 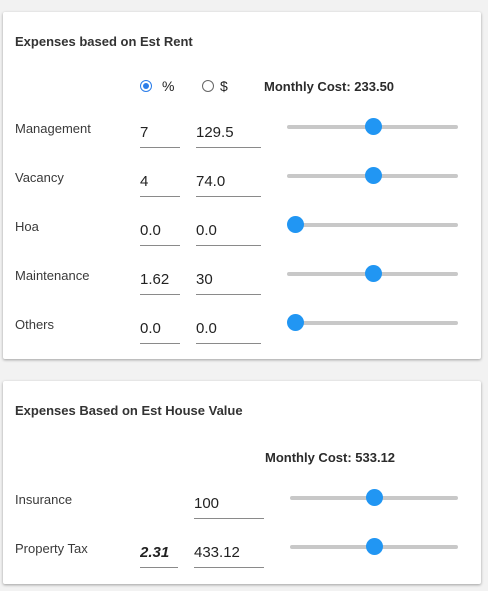 What do you see at coordinates (146, 86) in the screenshot?
I see `percent-radio` at bounding box center [146, 86].